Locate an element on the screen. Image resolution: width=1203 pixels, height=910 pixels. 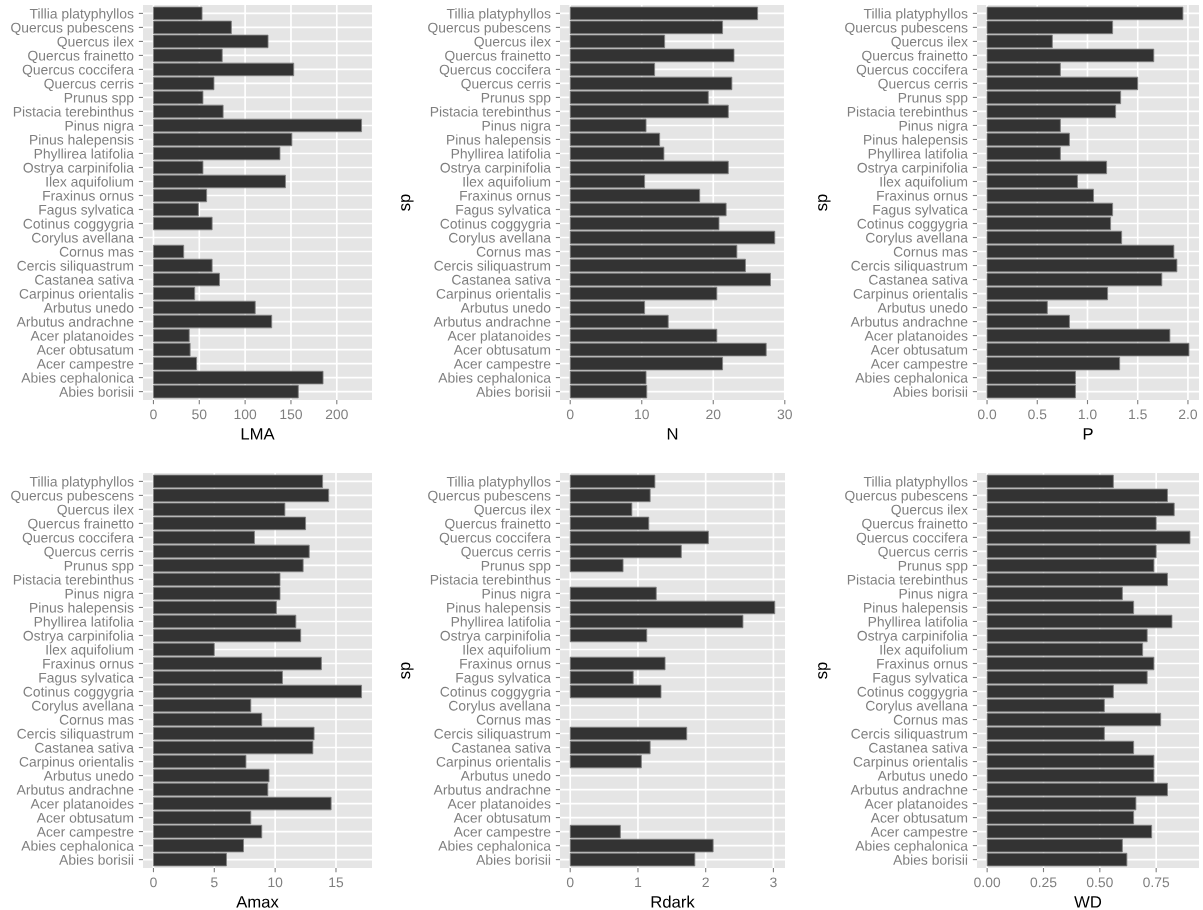
x-tick-label: 20 is located at coordinates (713, 414).